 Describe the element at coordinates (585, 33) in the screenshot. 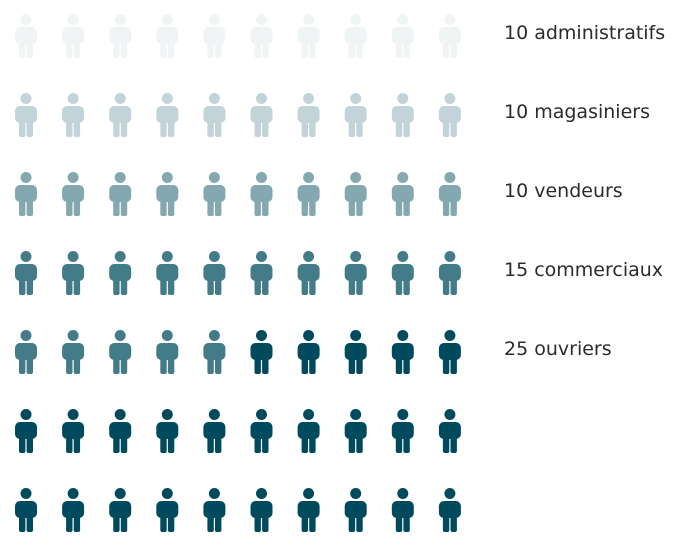

I see `legend-label-administratifs: 10 administratifs` at that location.